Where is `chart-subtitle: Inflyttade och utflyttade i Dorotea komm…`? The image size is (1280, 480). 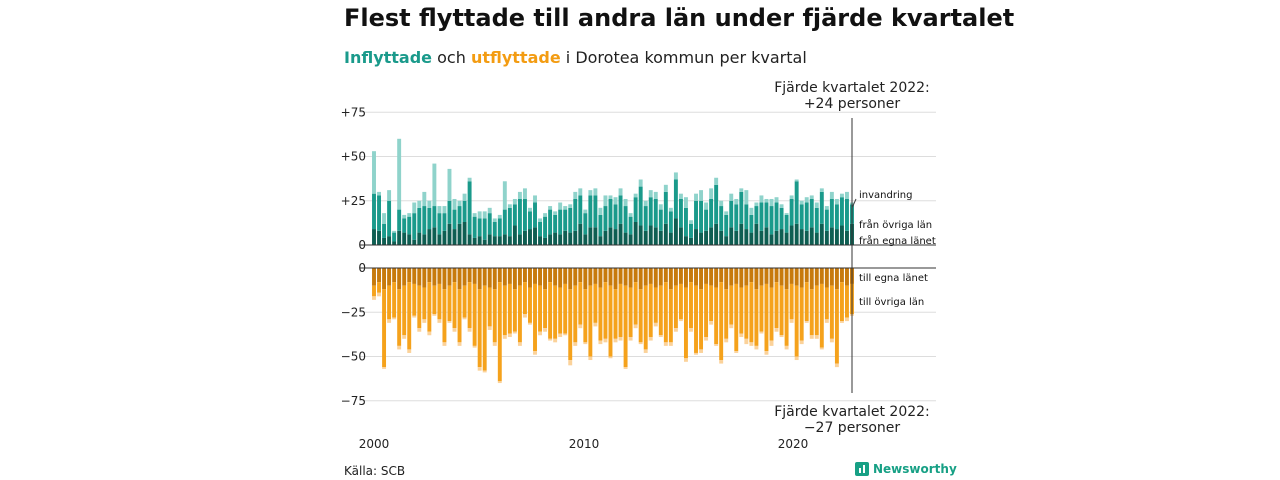 chart-subtitle: Inflyttade och utflyttade i Dorotea komm… is located at coordinates (575, 57).